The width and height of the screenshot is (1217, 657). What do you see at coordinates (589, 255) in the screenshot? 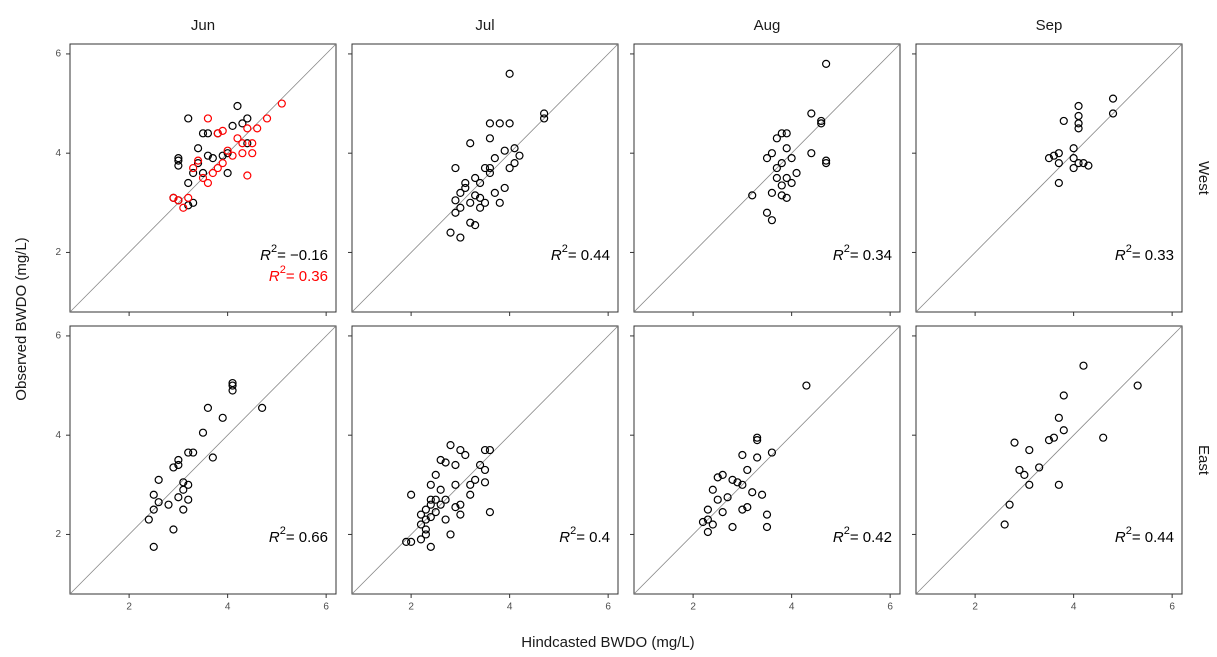
I see `r-value: = 0.44` at bounding box center [589, 255].